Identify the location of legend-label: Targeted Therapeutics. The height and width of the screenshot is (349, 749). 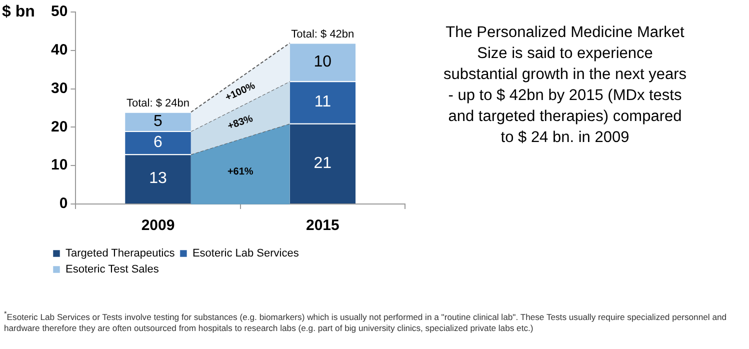
(121, 254).